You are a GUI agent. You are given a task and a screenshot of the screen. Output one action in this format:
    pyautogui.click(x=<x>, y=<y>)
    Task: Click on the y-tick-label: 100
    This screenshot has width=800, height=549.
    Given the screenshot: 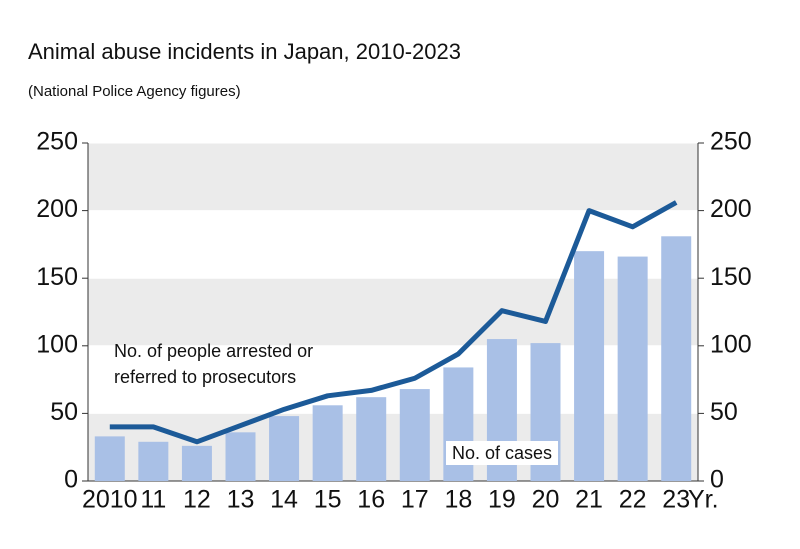 What is the action you would take?
    pyautogui.click(x=57, y=344)
    